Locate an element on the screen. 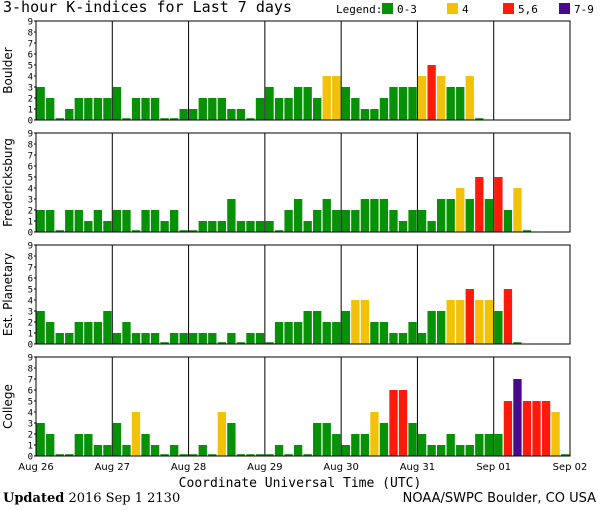 The height and width of the screenshot is (510, 600). legend-item-green: 0-3 is located at coordinates (399, 9).